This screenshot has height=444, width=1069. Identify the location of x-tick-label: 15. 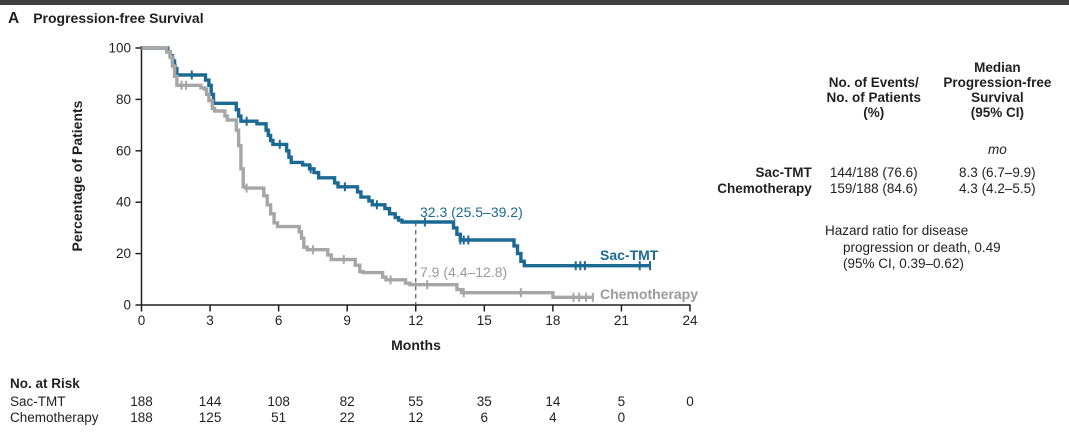
(484, 320).